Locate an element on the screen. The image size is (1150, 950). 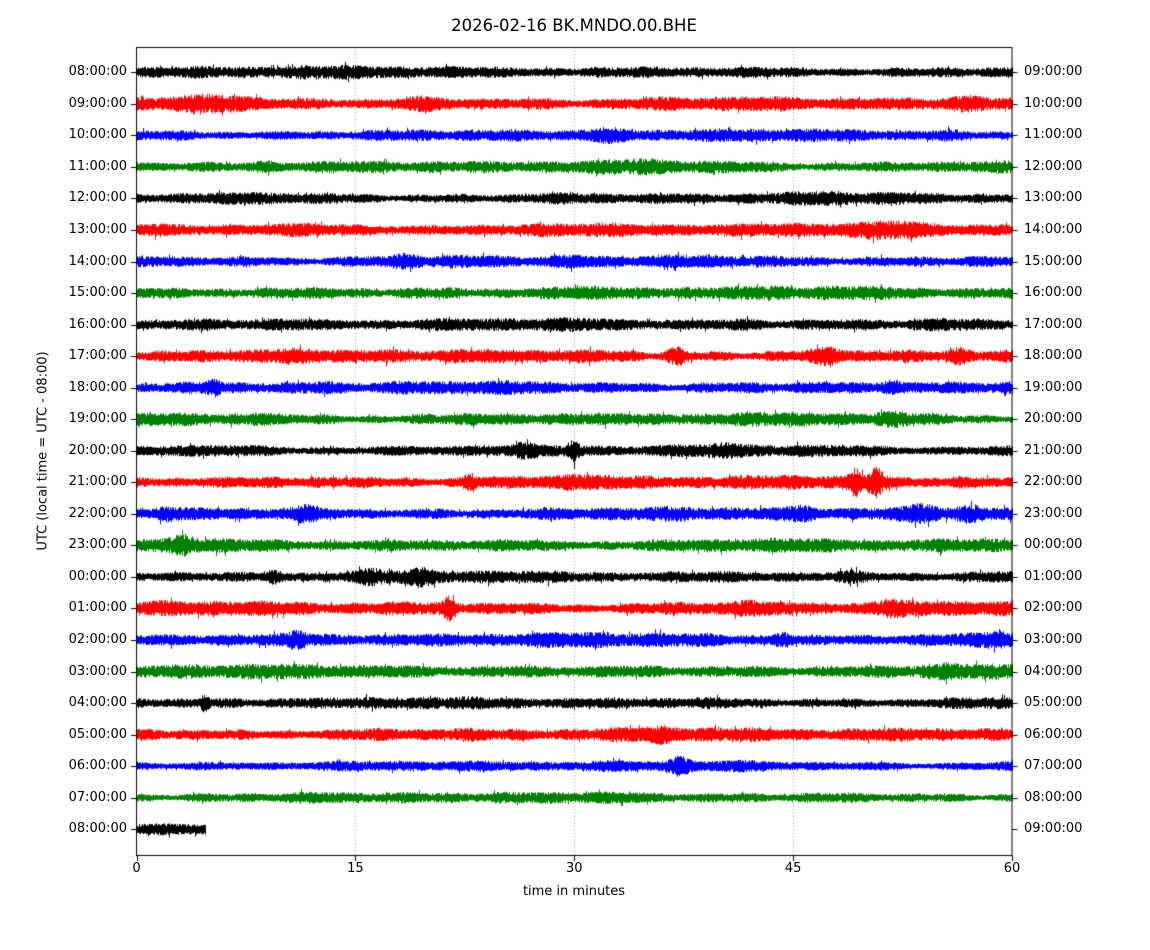
right-time-label: 11:00:00 is located at coordinates (1053, 135).